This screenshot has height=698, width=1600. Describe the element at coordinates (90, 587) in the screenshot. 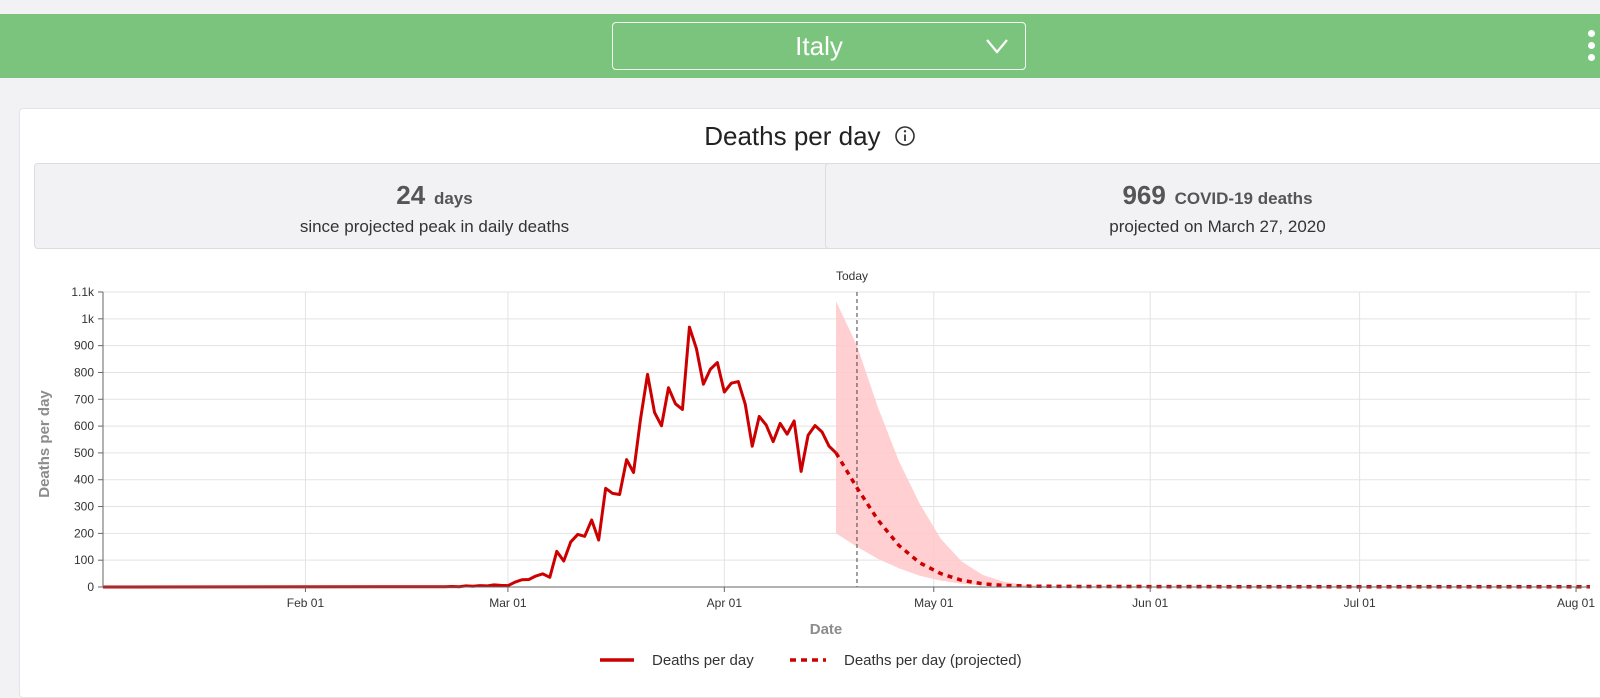

I see `y-tick-label: 0` at that location.